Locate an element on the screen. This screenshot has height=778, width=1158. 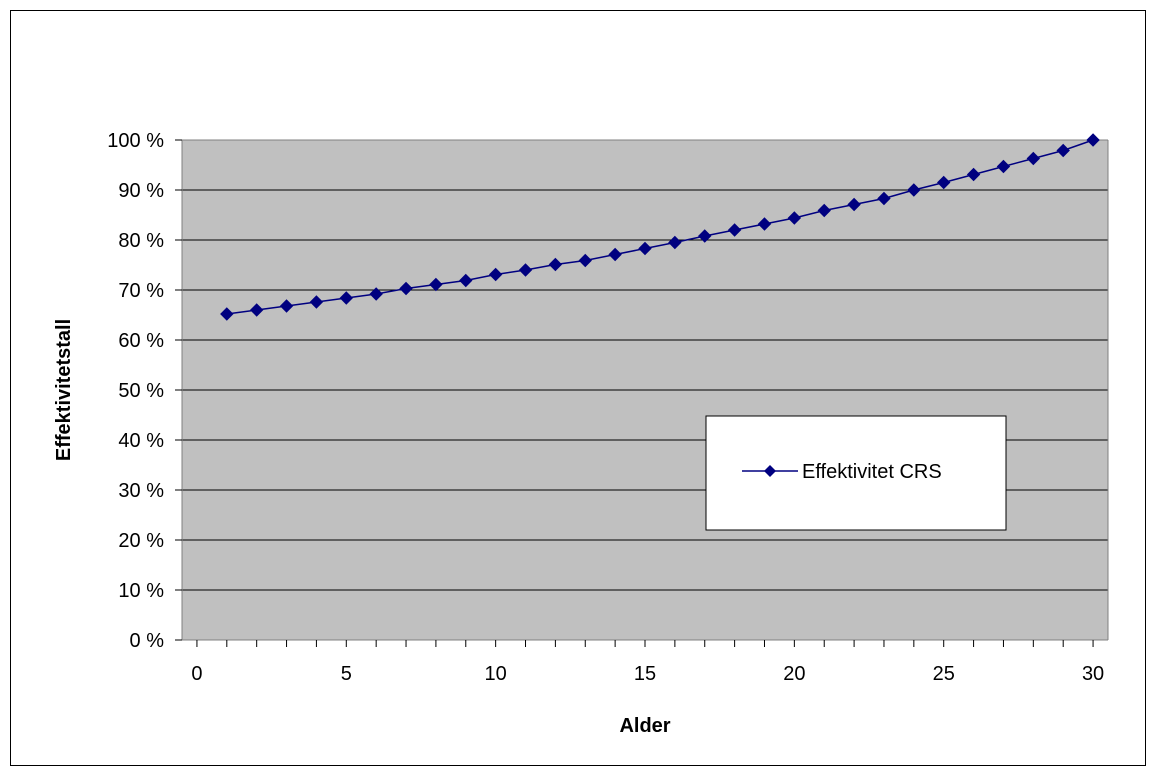
y-tick-label: 30 % is located at coordinates (141, 491).